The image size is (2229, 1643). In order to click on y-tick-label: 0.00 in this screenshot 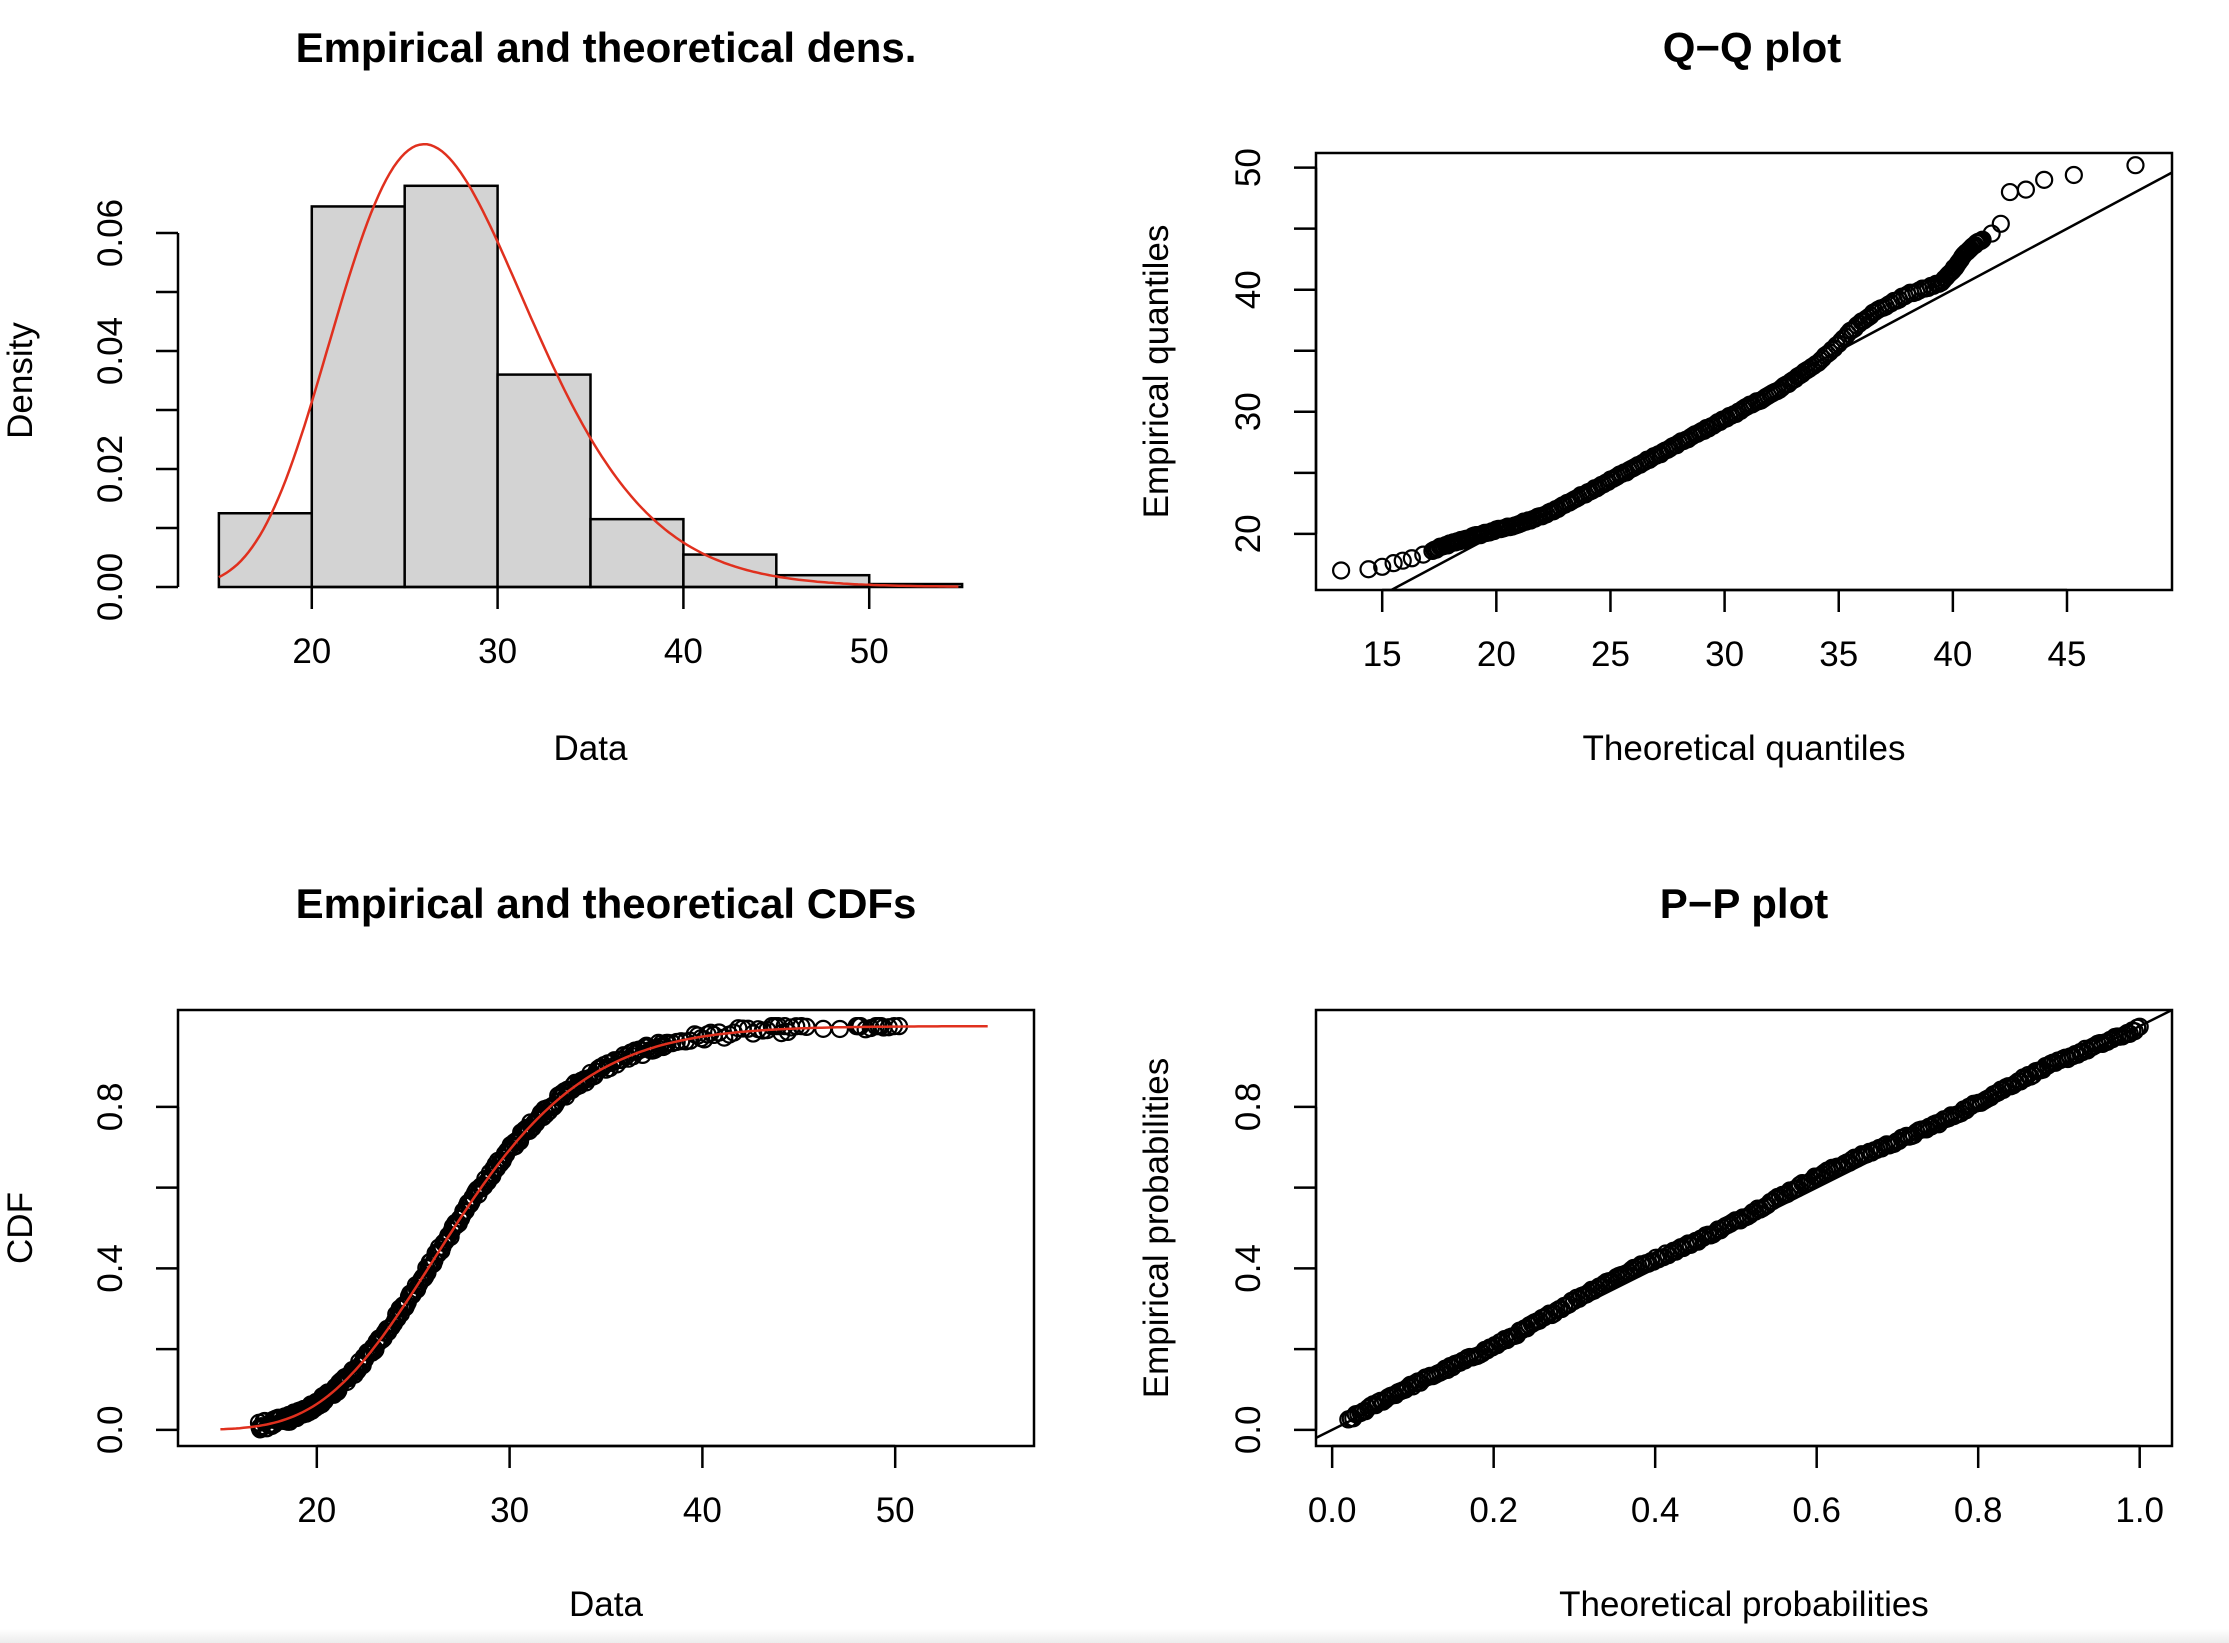, I will do `click(110, 587)`.